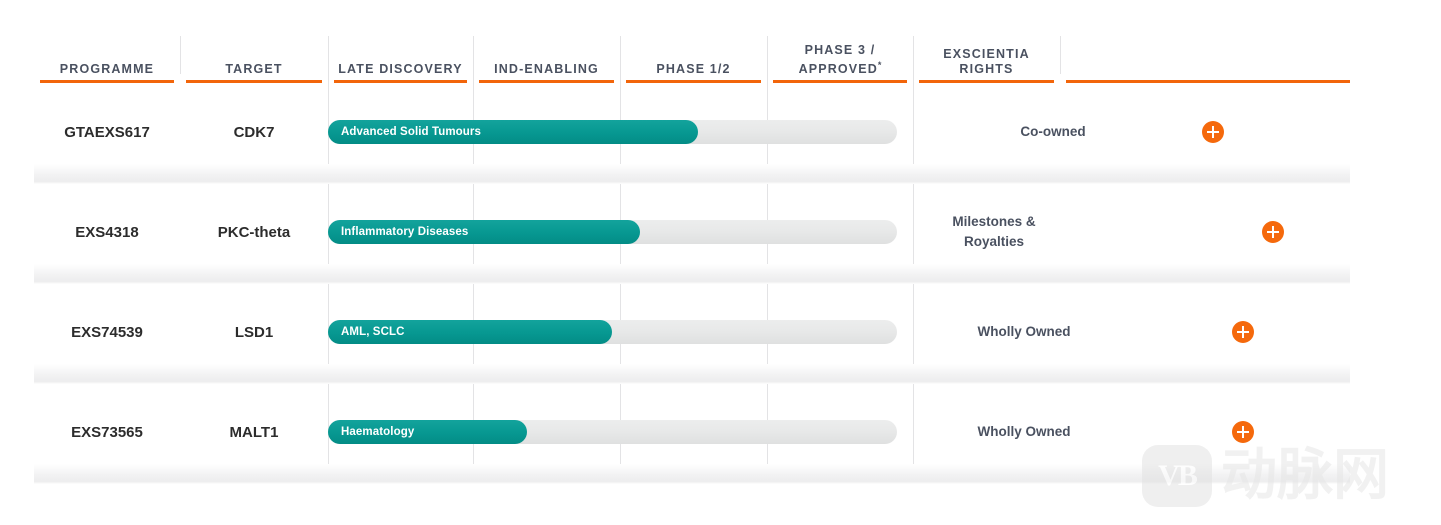 This screenshot has width=1441, height=525. I want to click on header-late-discovery-label: LATE DISCOVERY, so click(400, 69).